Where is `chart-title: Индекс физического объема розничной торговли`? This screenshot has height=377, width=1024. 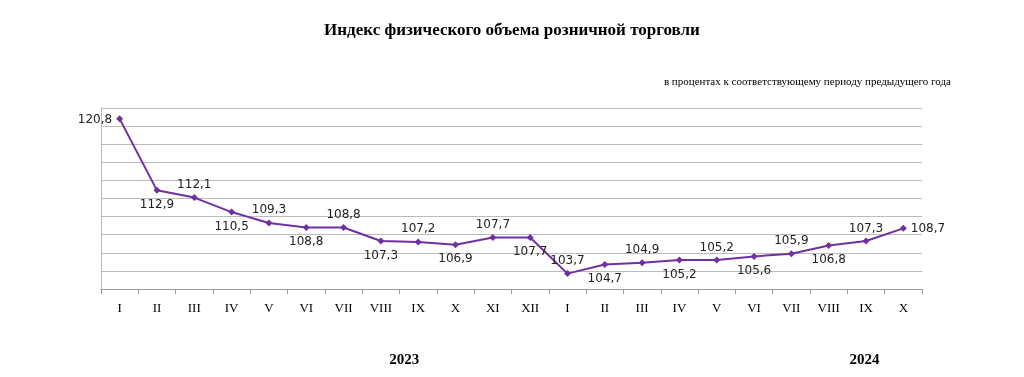
chart-title: Индекс физического объема розничной торговли is located at coordinates (512, 29).